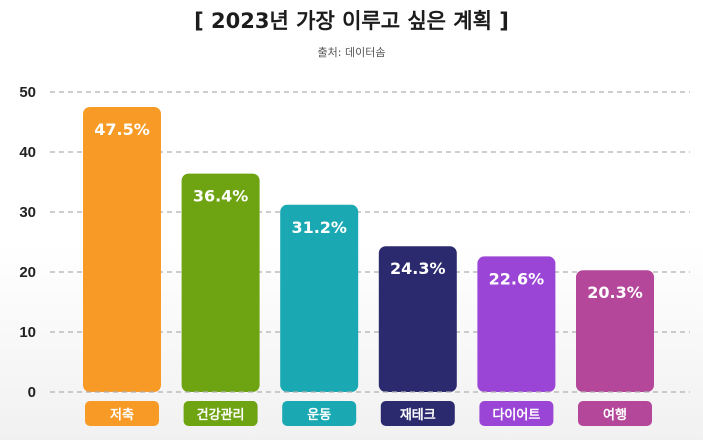 This screenshot has width=703, height=440. Describe the element at coordinates (27, 272) in the screenshot. I see `y-tick-label: 20` at that location.